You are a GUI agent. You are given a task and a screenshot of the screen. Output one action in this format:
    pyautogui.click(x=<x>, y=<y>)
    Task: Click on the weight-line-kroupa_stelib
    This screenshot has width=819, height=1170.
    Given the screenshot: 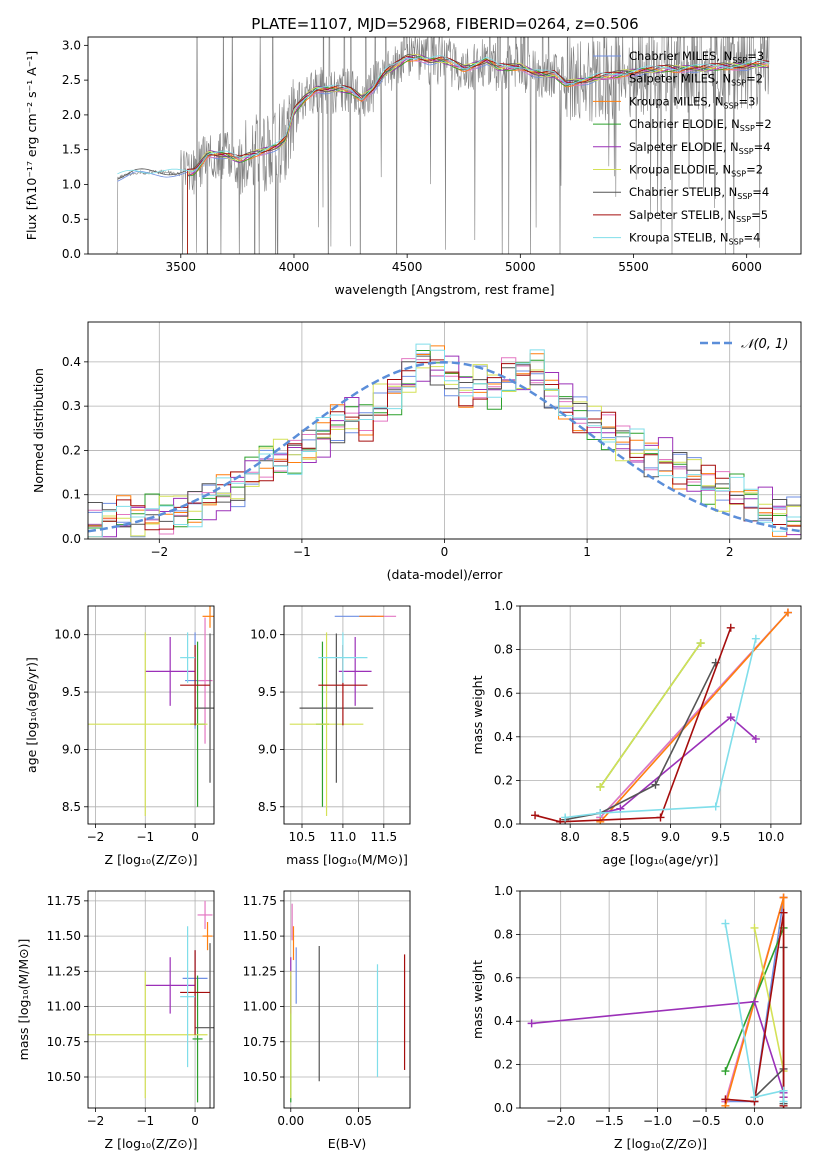 What is the action you would take?
    pyautogui.click(x=661, y=728)
    